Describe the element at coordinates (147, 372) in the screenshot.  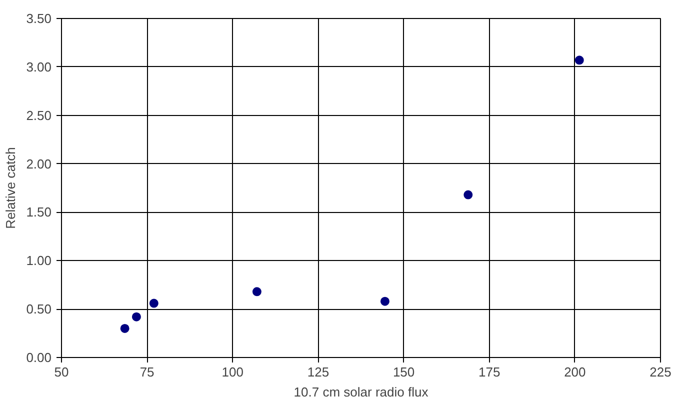
I see `x-tick-label: 75` at that location.